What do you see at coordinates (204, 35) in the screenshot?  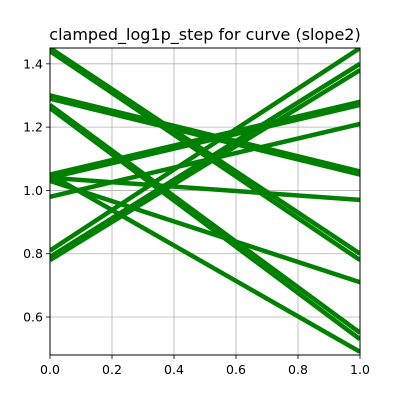 I see `chart-title: clamped_log1p_step for curve (slope2)` at bounding box center [204, 35].